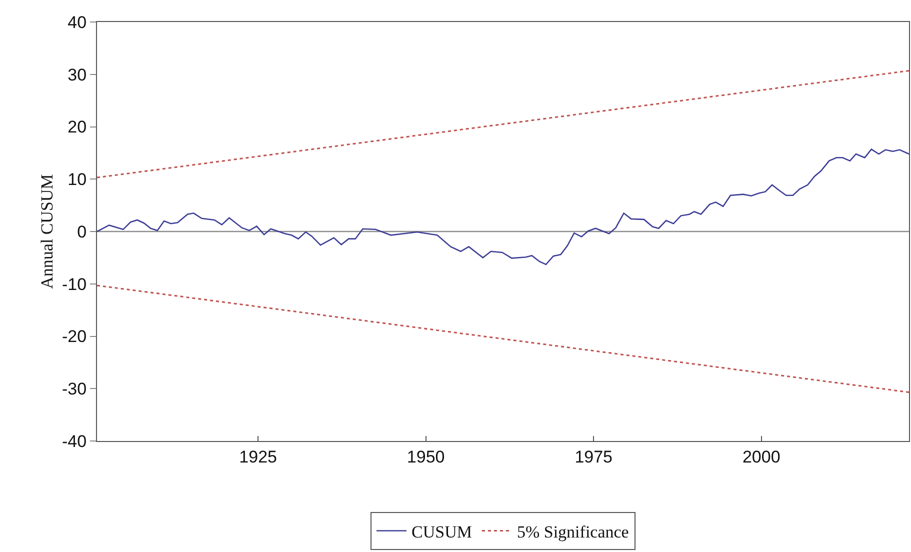 The width and height of the screenshot is (911, 552). Describe the element at coordinates (572, 532) in the screenshot. I see `legend-label: 5% Significance` at that location.